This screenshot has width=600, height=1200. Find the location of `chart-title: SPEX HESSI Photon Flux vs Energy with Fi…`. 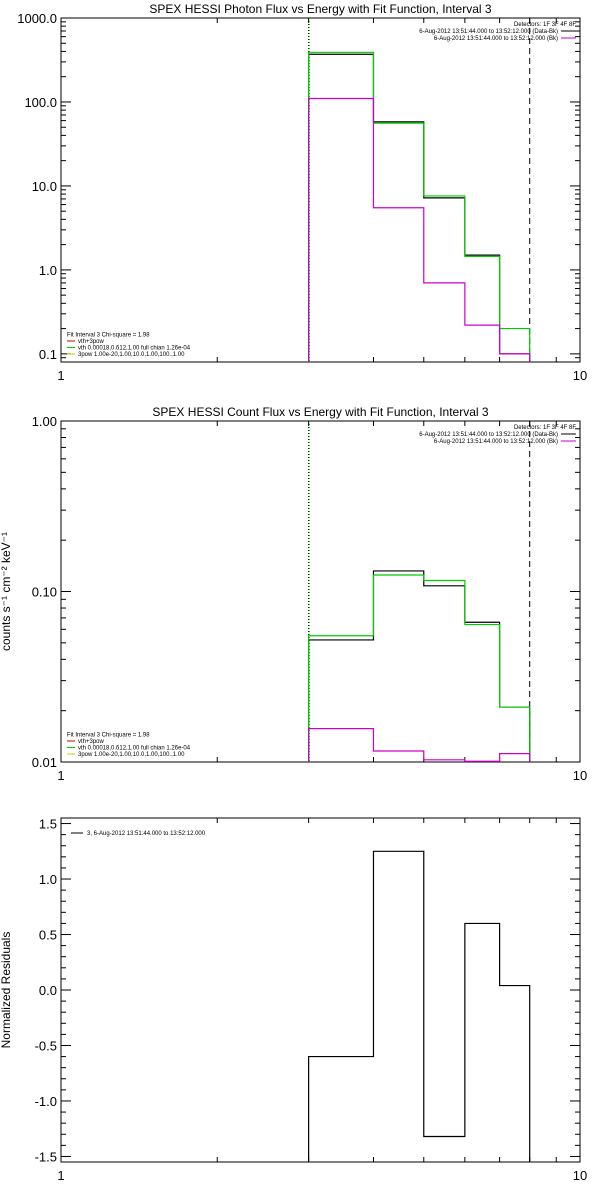

chart-title: SPEX HESSI Photon Flux vs Energy with Fi… is located at coordinates (320, 9).